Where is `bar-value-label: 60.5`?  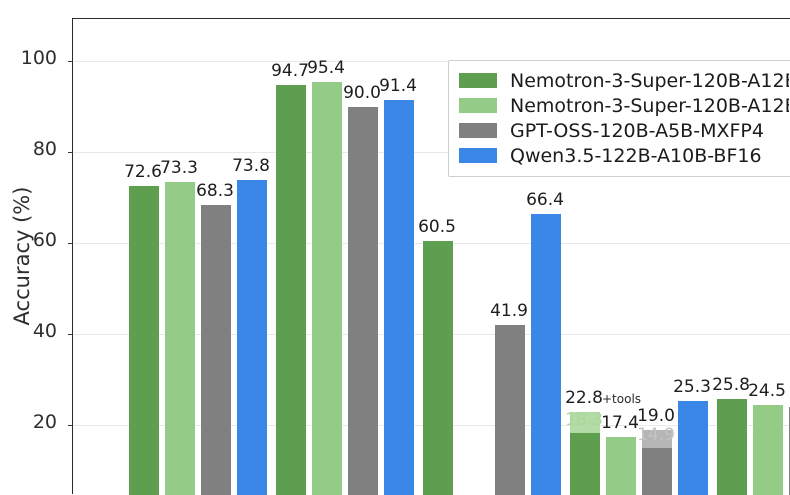 bar-value-label: 60.5 is located at coordinates (437, 227).